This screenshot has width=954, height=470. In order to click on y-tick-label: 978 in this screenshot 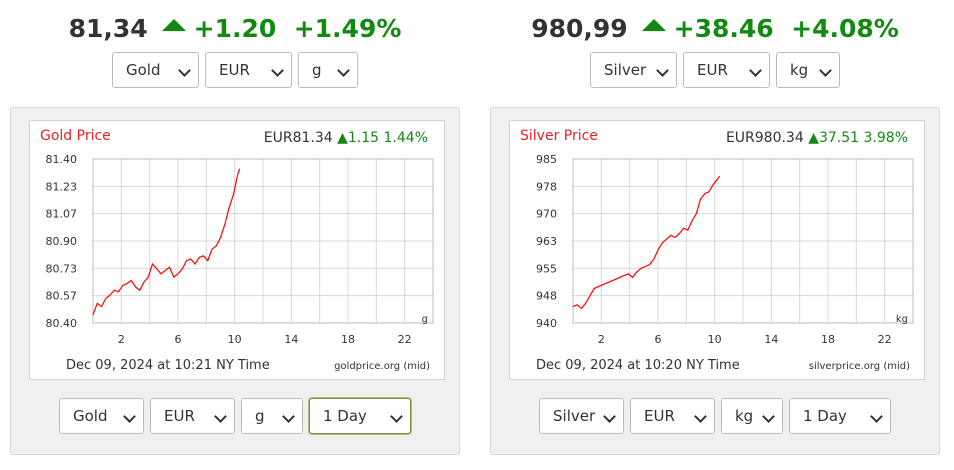, I will do `click(546, 186)`.